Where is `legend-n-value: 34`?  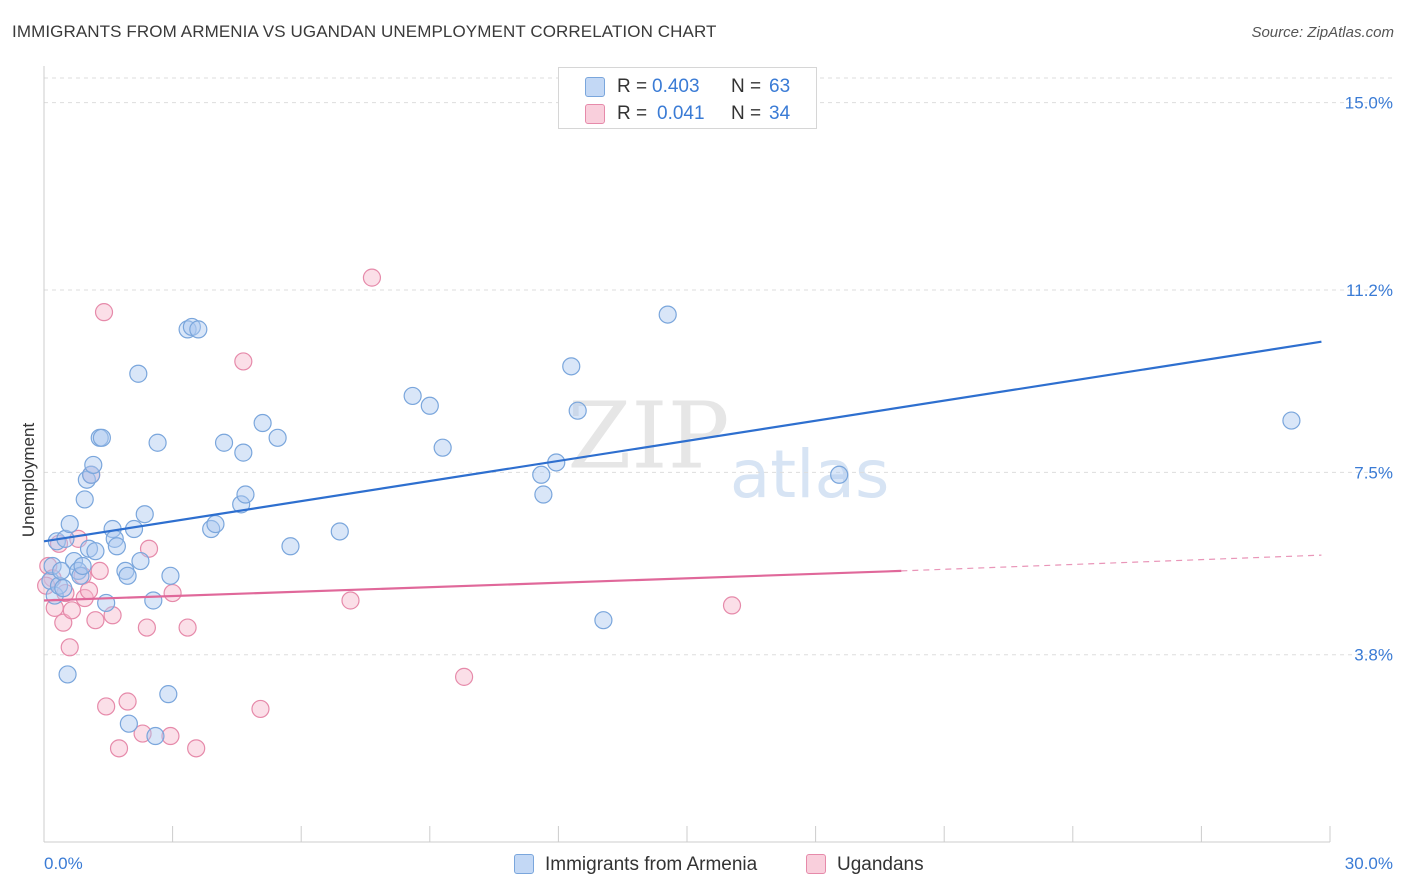
legend-n-value: 34 is located at coordinates (780, 113).